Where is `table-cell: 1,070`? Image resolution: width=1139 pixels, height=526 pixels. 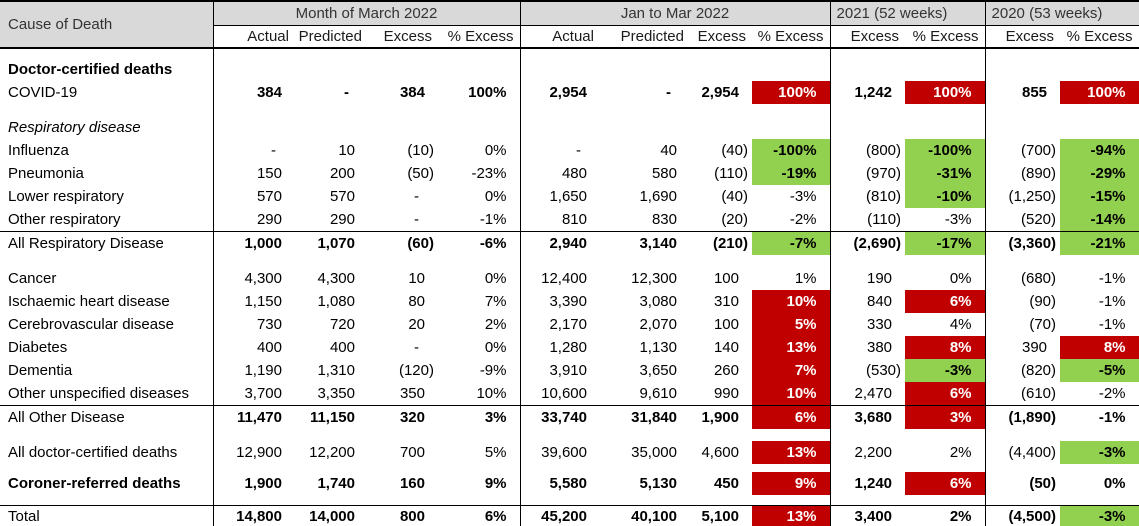
table-cell: 1,070 is located at coordinates (331, 242).